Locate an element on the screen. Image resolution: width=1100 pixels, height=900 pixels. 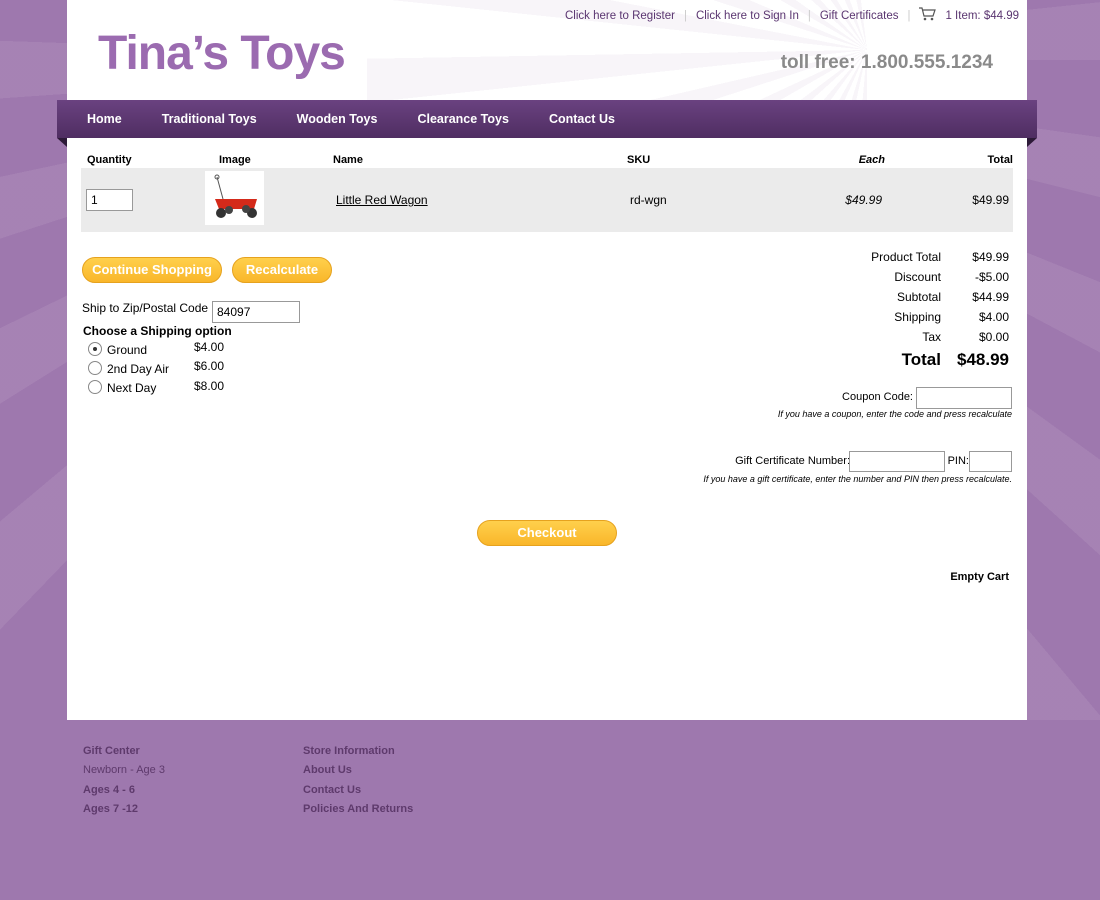
product-name-link: Little Red Wagon is located at coordinates (382, 200).